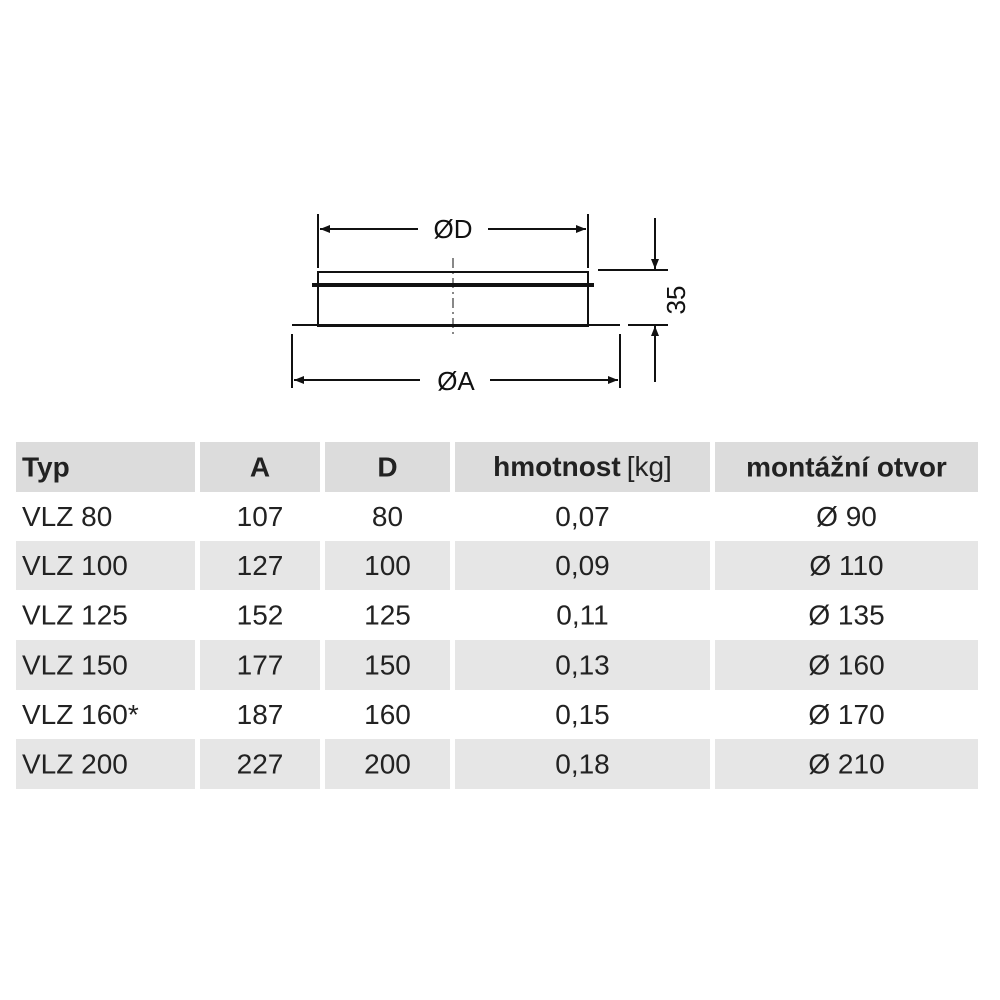 Image resolution: width=1000 pixels, height=1000 pixels. I want to click on table-cell: 0,15, so click(582, 714).